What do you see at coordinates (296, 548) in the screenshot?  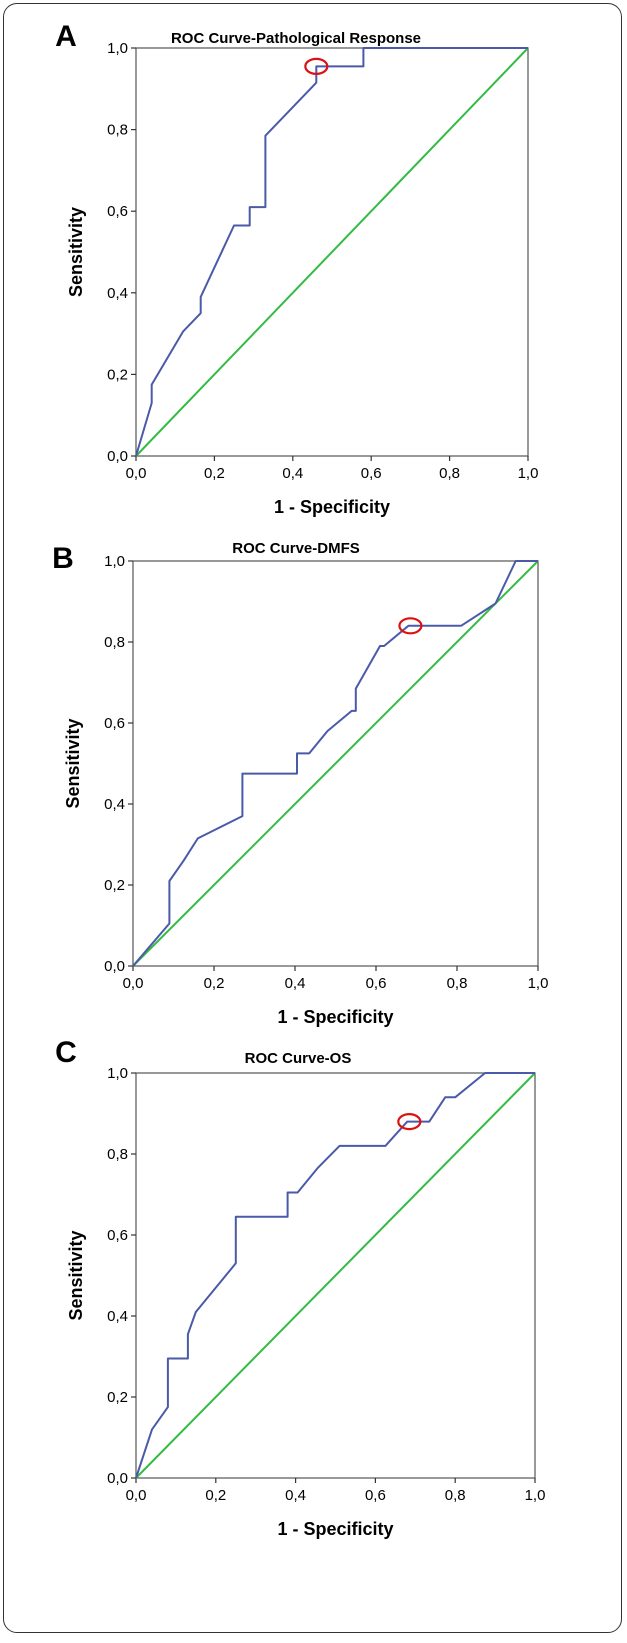 I see `chart-title: ROC Curve-DMFS` at bounding box center [296, 548].